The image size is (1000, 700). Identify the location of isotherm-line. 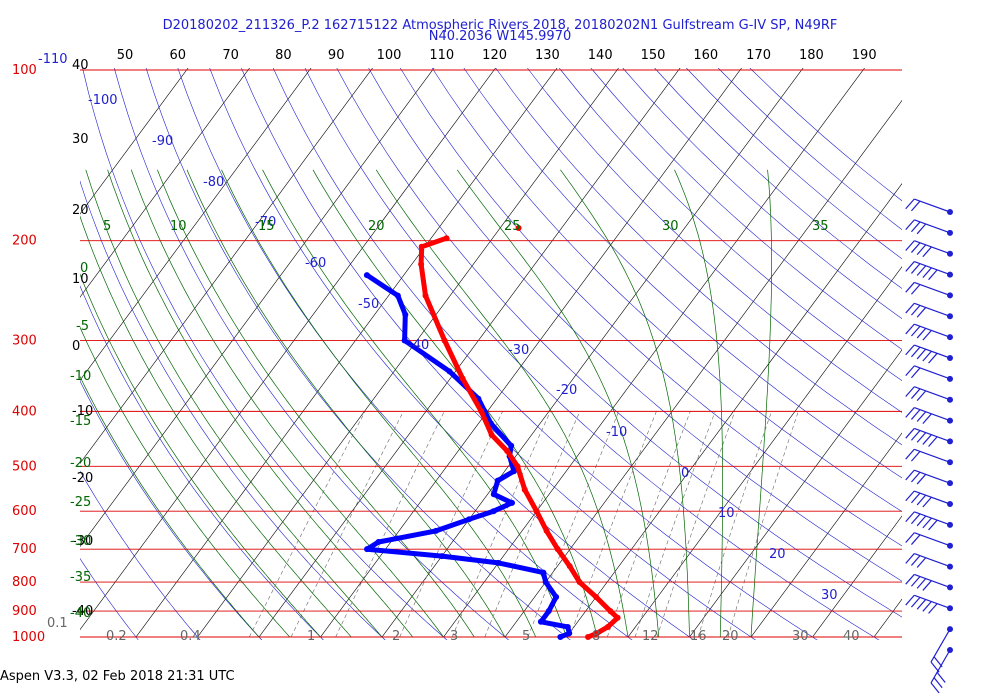
(795, 493).